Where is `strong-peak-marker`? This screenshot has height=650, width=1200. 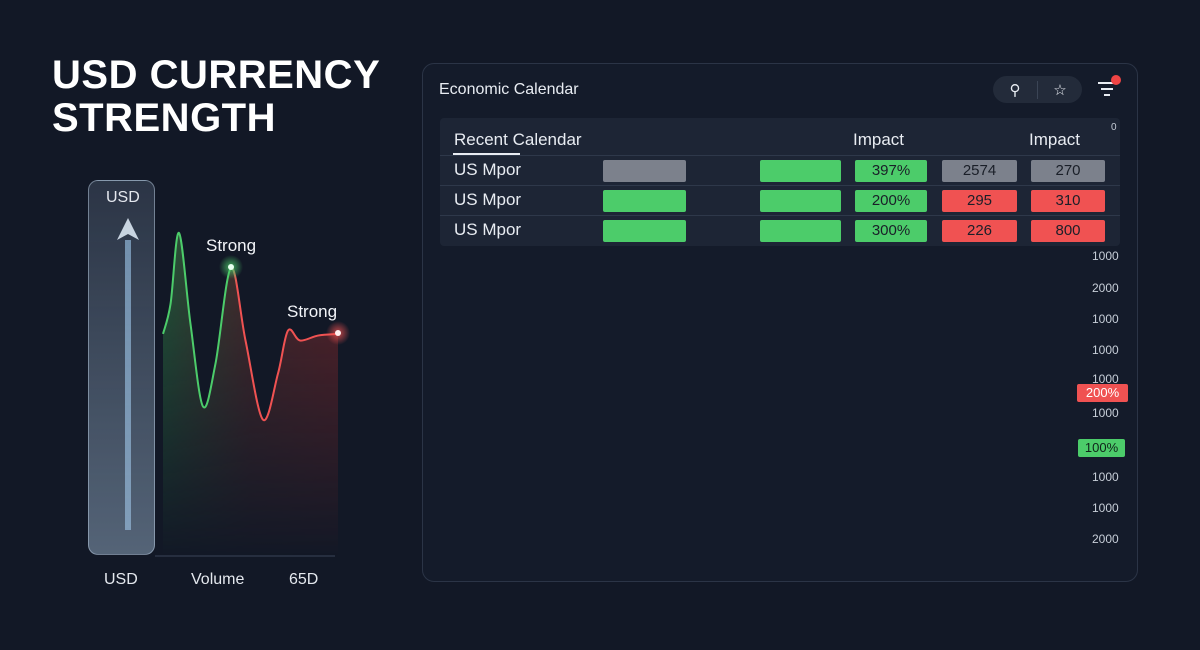
strong-peak-marker is located at coordinates (231, 267).